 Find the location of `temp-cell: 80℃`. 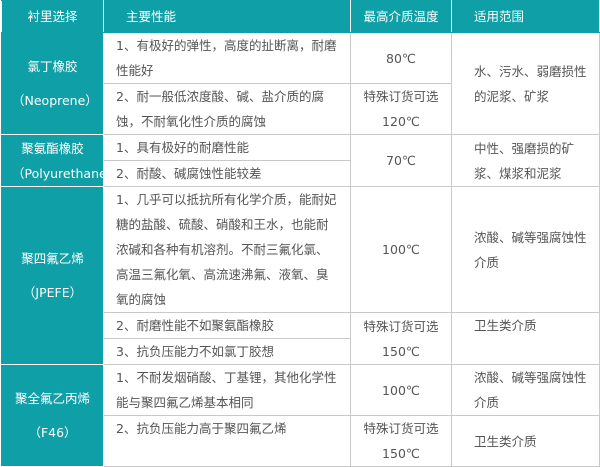

temp-cell: 80℃ is located at coordinates (401, 58).